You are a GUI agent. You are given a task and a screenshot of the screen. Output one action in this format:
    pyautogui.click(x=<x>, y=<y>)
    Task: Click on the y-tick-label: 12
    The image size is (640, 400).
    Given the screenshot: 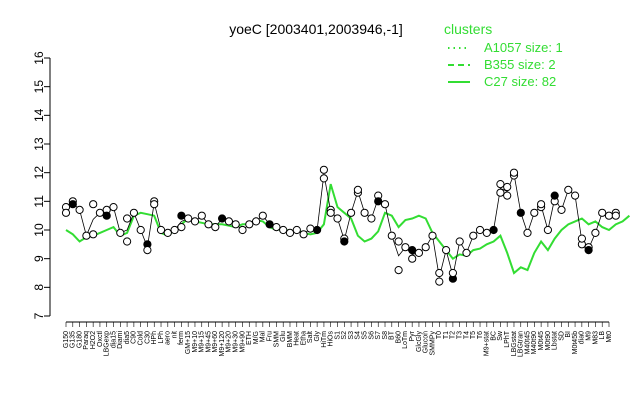 What is the action you would take?
    pyautogui.click(x=39, y=173)
    